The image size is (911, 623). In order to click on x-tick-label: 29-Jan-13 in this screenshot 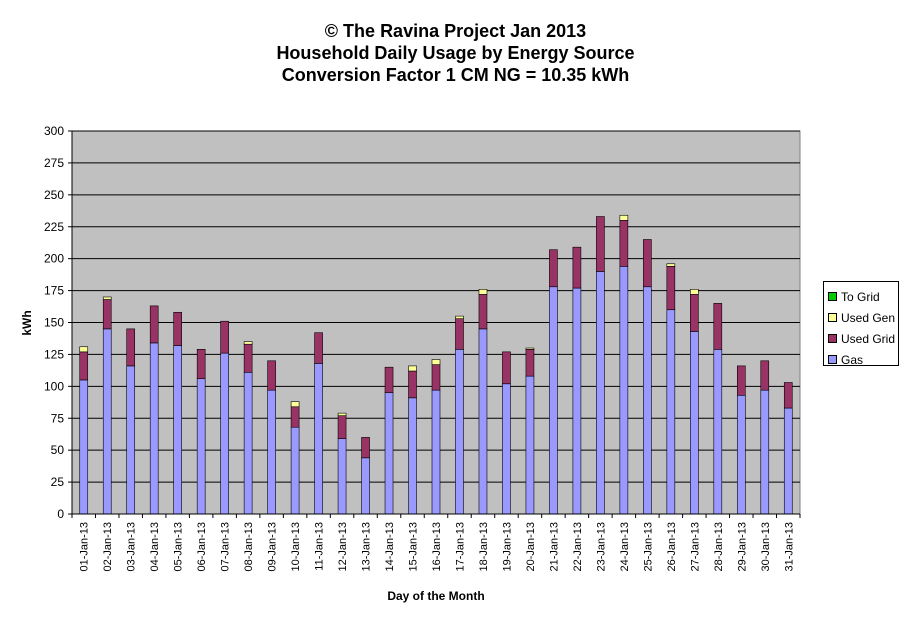, I will do `click(742, 547)`.